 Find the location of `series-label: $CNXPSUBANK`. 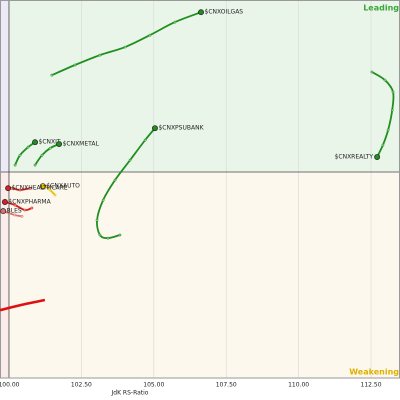

series-label: $CNXPSUBANK is located at coordinates (181, 128).